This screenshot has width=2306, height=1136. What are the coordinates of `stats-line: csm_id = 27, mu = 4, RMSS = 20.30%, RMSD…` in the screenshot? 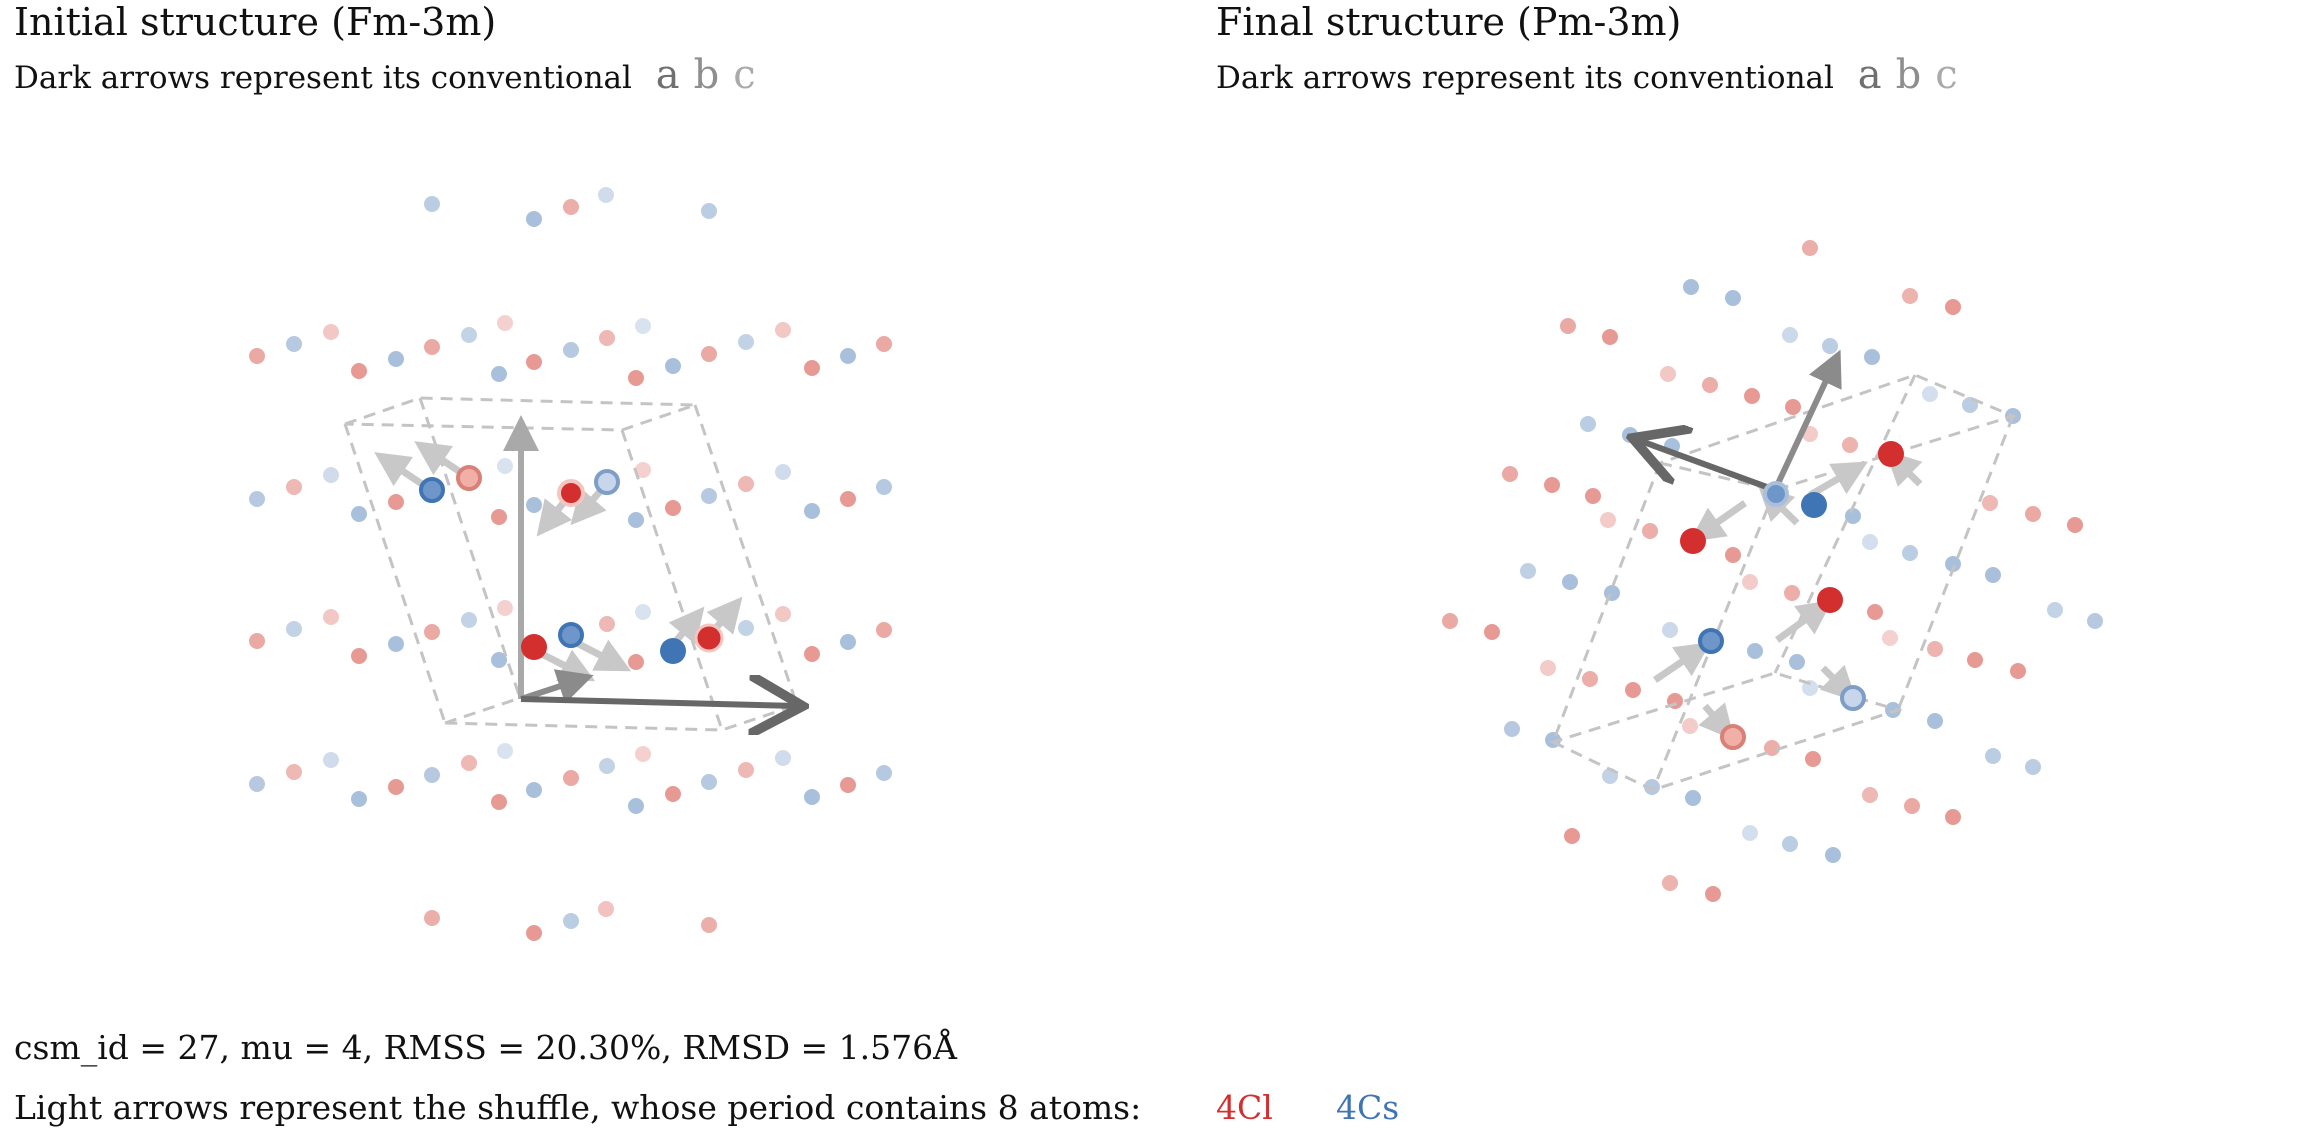 It's located at (485, 1047).